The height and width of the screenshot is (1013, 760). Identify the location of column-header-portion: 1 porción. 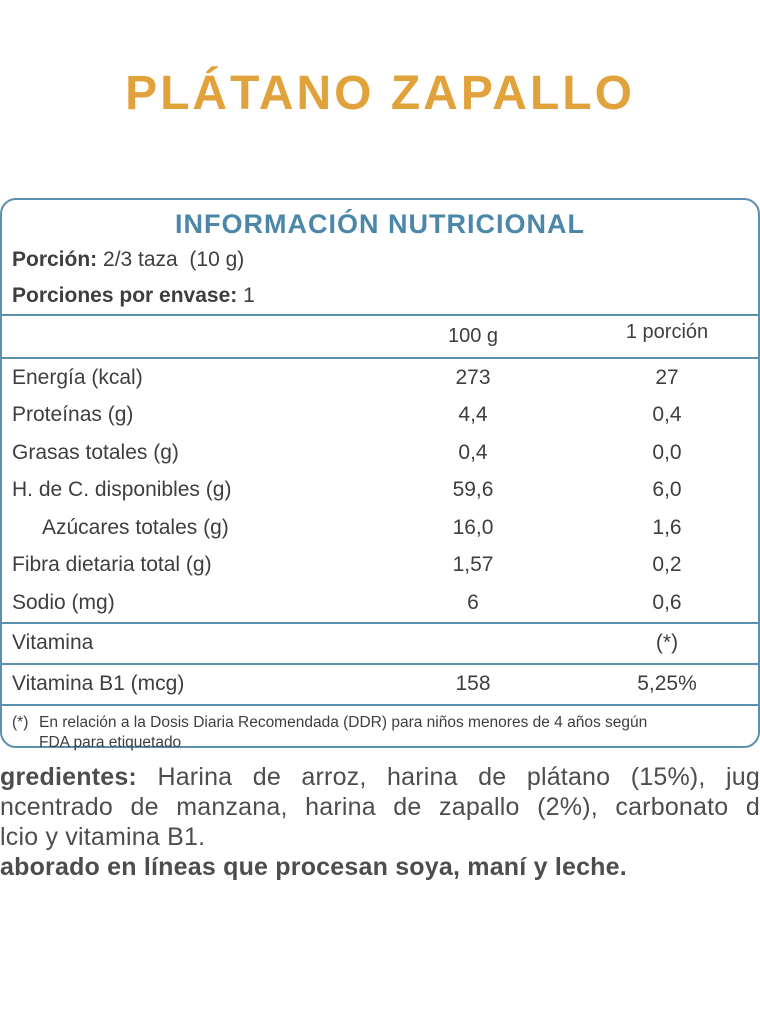
(667, 332).